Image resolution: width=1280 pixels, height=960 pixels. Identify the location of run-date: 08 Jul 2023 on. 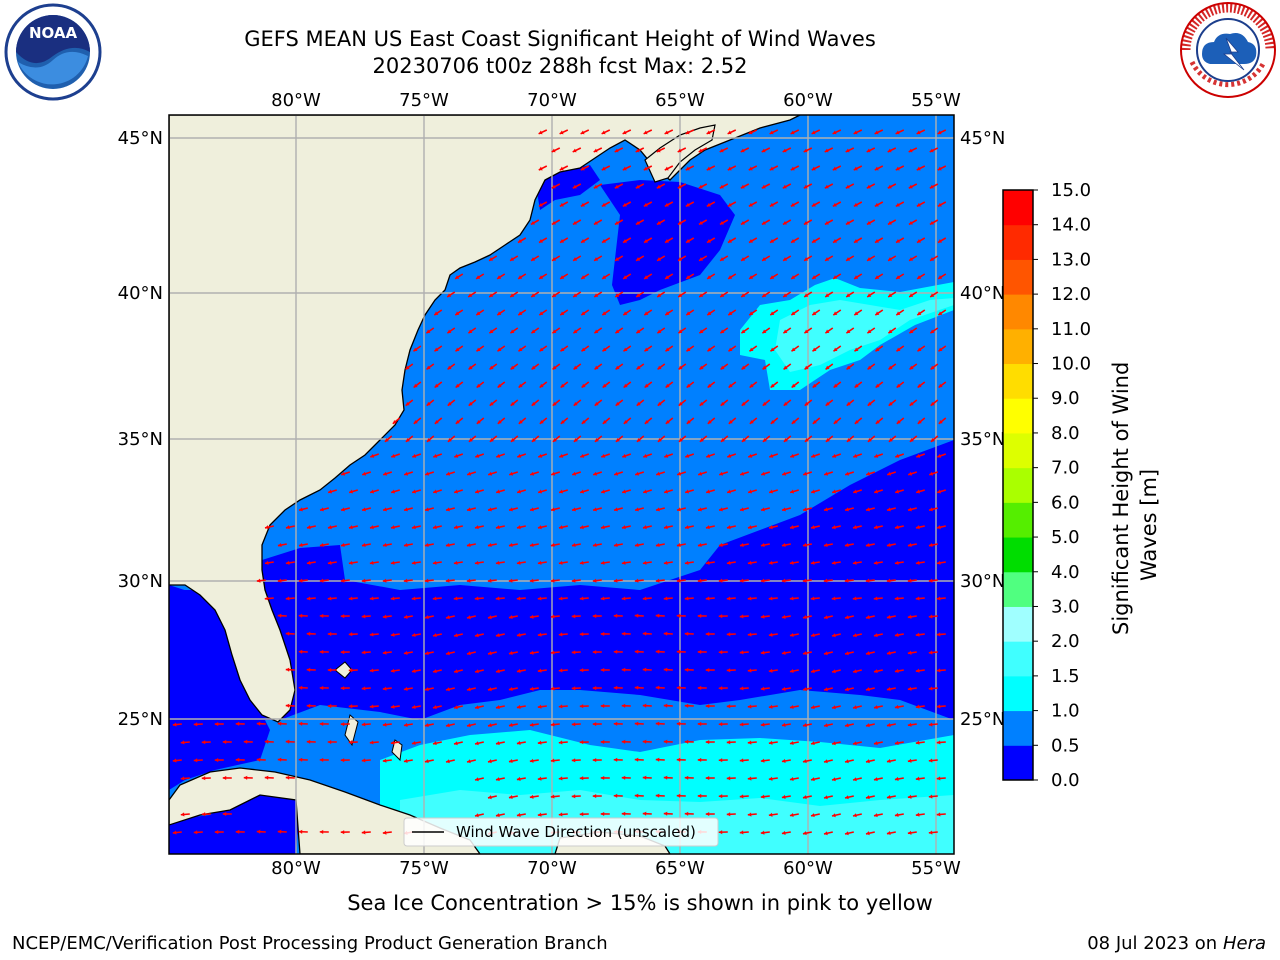
(1155, 943).